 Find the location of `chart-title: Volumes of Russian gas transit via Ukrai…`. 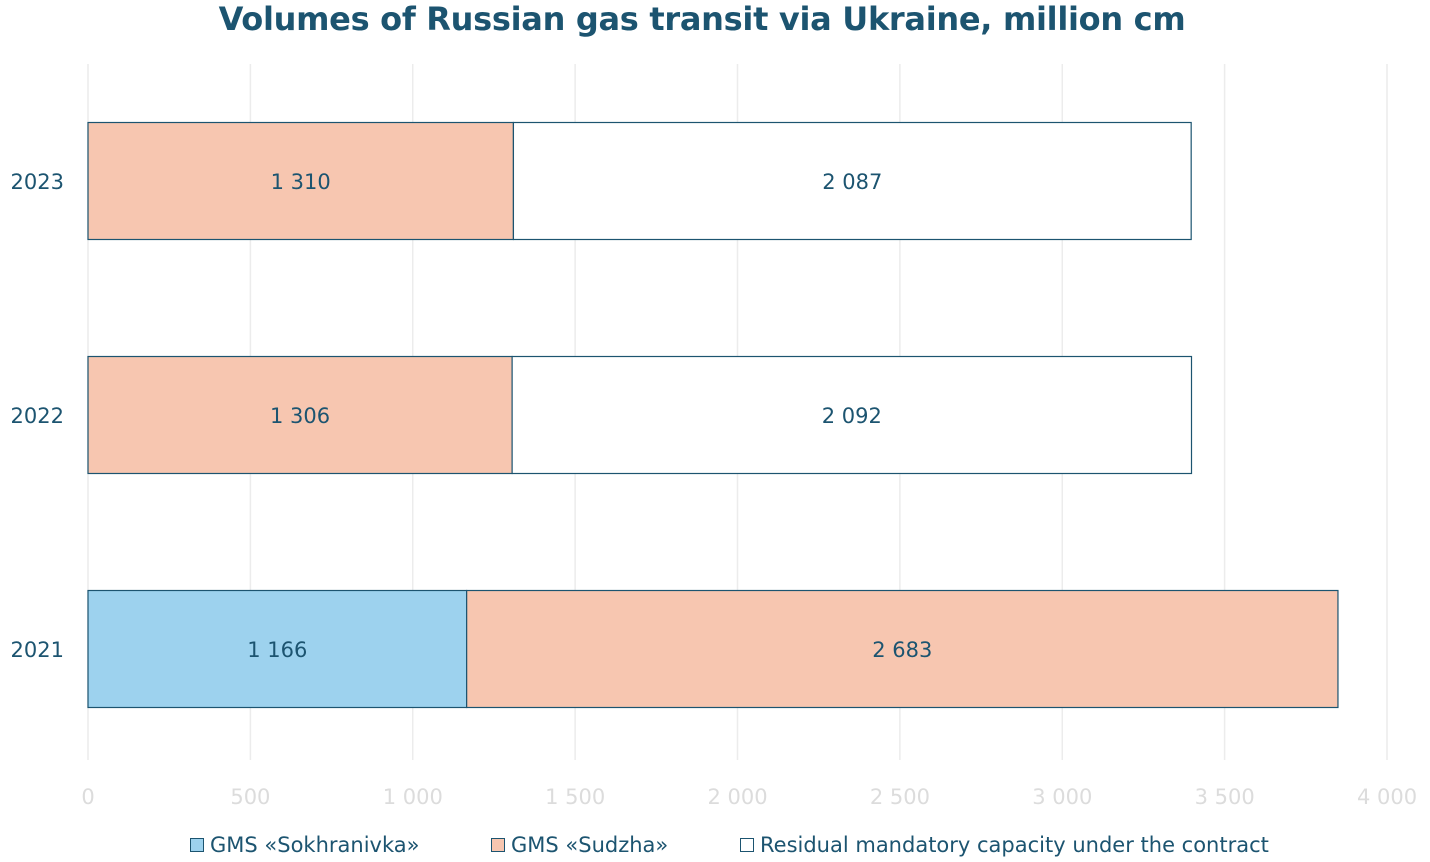

chart-title: Volumes of Russian gas transit via Ukrai… is located at coordinates (702, 19).